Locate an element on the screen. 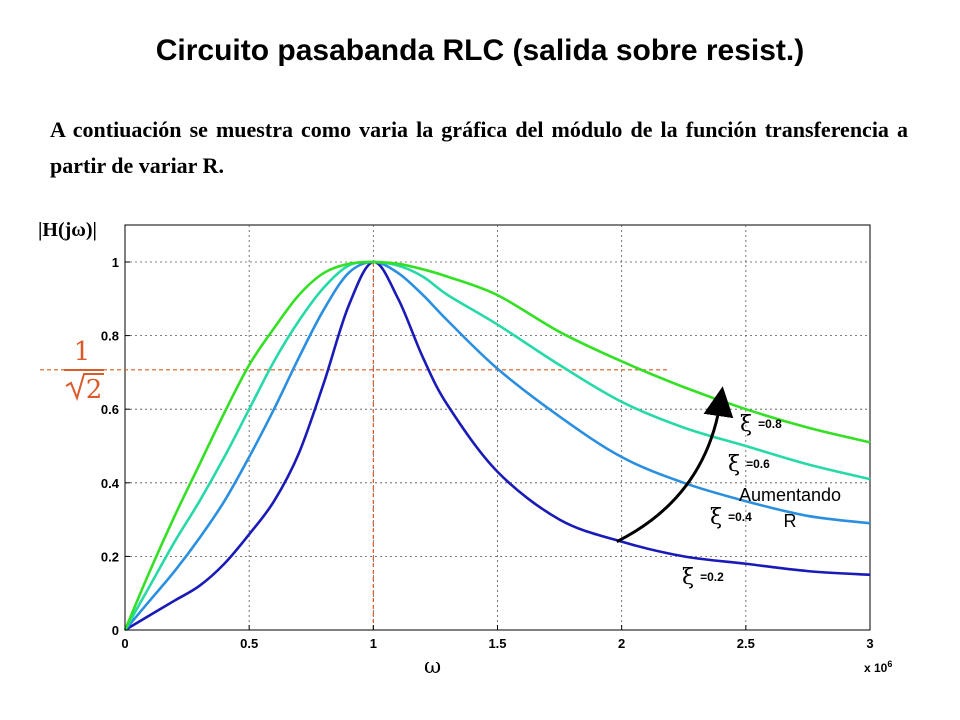  curve-label-xi-0-8: ξ =0.8 is located at coordinates (761, 424).